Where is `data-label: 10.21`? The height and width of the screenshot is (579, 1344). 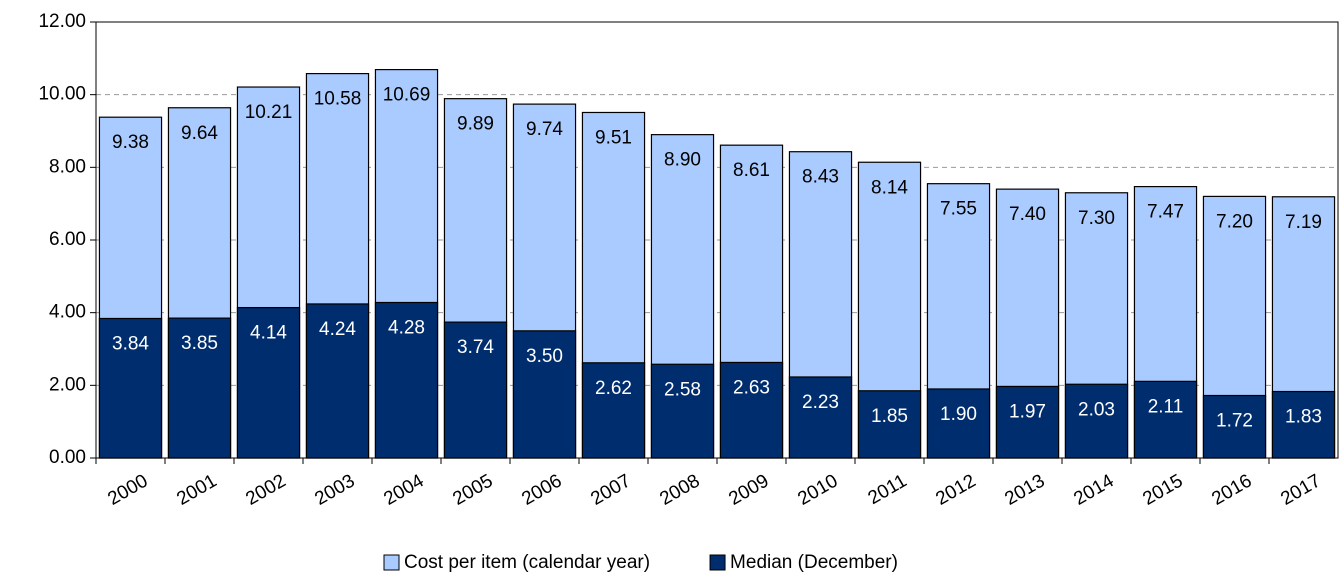 data-label: 10.21 is located at coordinates (269, 112).